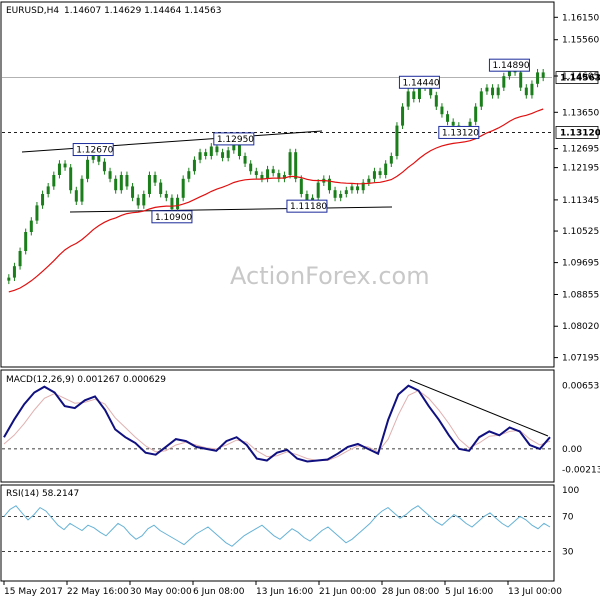  Describe the element at coordinates (98, 592) in the screenshot. I see `x-tick-label: 22 May 16:00` at that location.